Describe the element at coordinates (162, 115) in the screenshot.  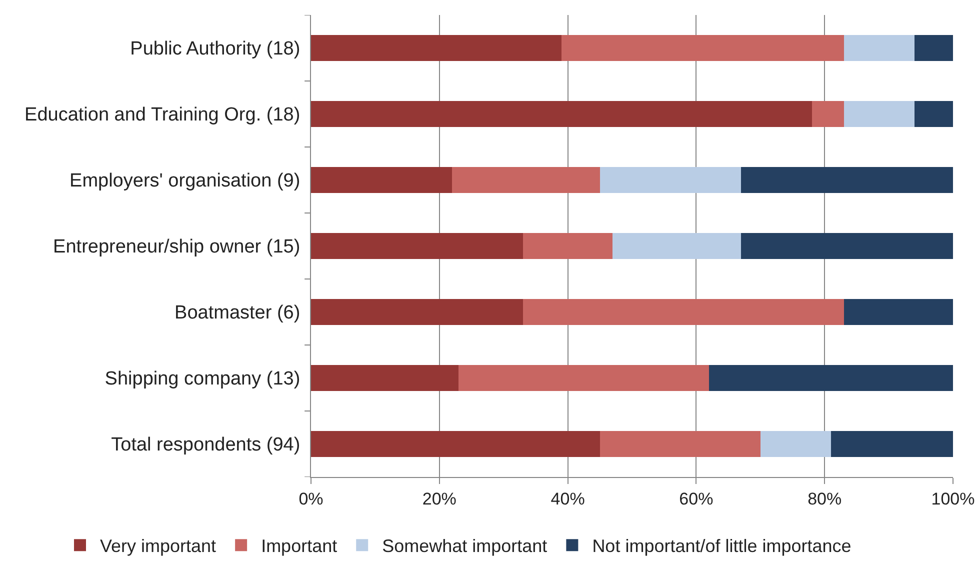
I see `y-tick-label: Education and Training Org. (18)` at that location.